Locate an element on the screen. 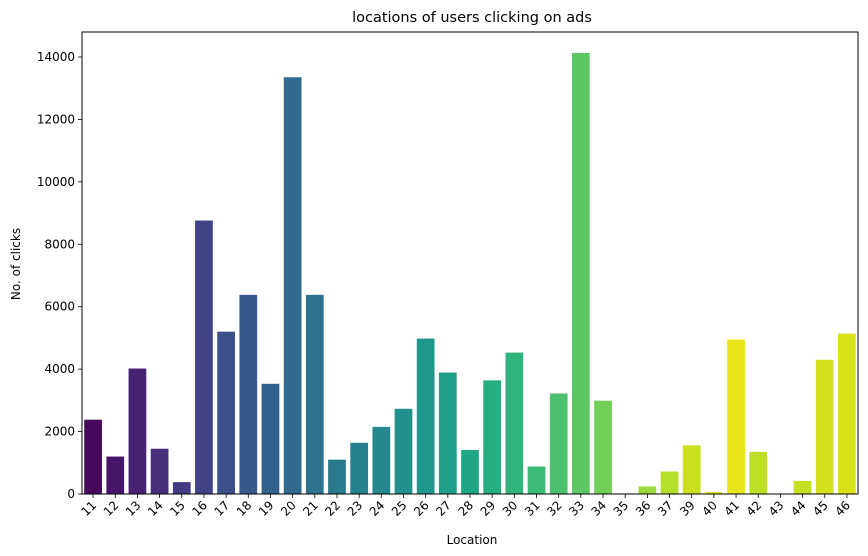 This screenshot has width=868, height=556. x-tick-label: 34 is located at coordinates (598, 508).